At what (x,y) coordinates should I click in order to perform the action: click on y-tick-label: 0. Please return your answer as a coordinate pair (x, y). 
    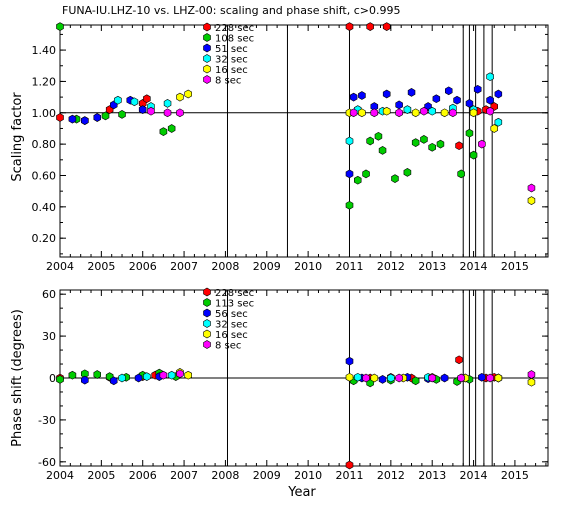
    Looking at the image, I should click on (52, 378).